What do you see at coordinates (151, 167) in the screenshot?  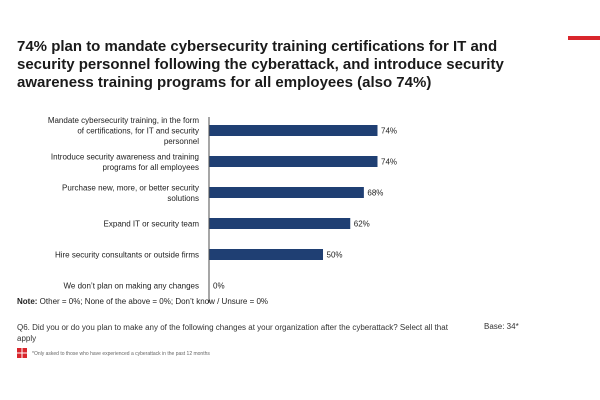 I see `category-label-line: programs for all employees` at bounding box center [151, 167].